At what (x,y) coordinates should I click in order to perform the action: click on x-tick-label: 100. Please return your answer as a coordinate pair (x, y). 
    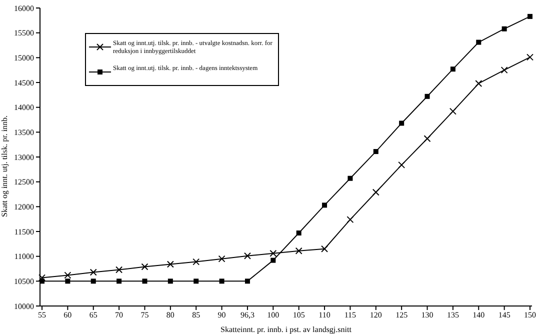
    Looking at the image, I should click on (273, 315).